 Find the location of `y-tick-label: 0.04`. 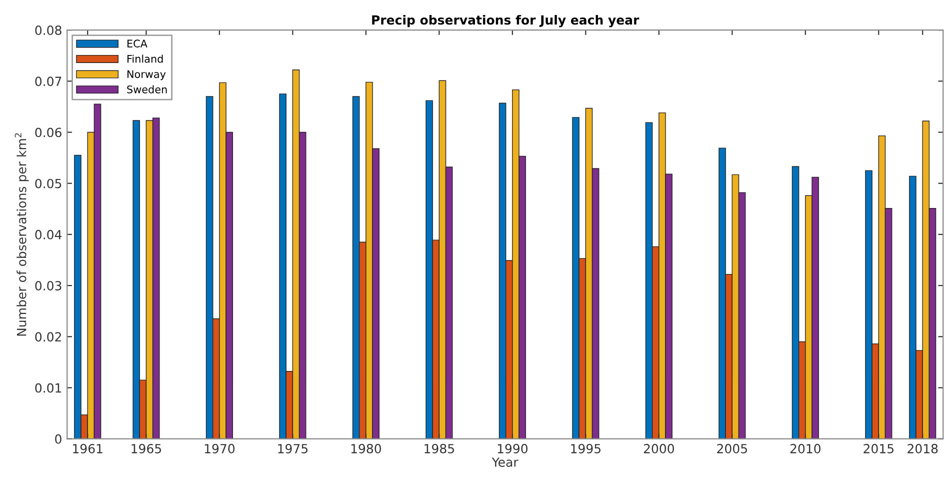

y-tick-label: 0.04 is located at coordinates (48, 235).